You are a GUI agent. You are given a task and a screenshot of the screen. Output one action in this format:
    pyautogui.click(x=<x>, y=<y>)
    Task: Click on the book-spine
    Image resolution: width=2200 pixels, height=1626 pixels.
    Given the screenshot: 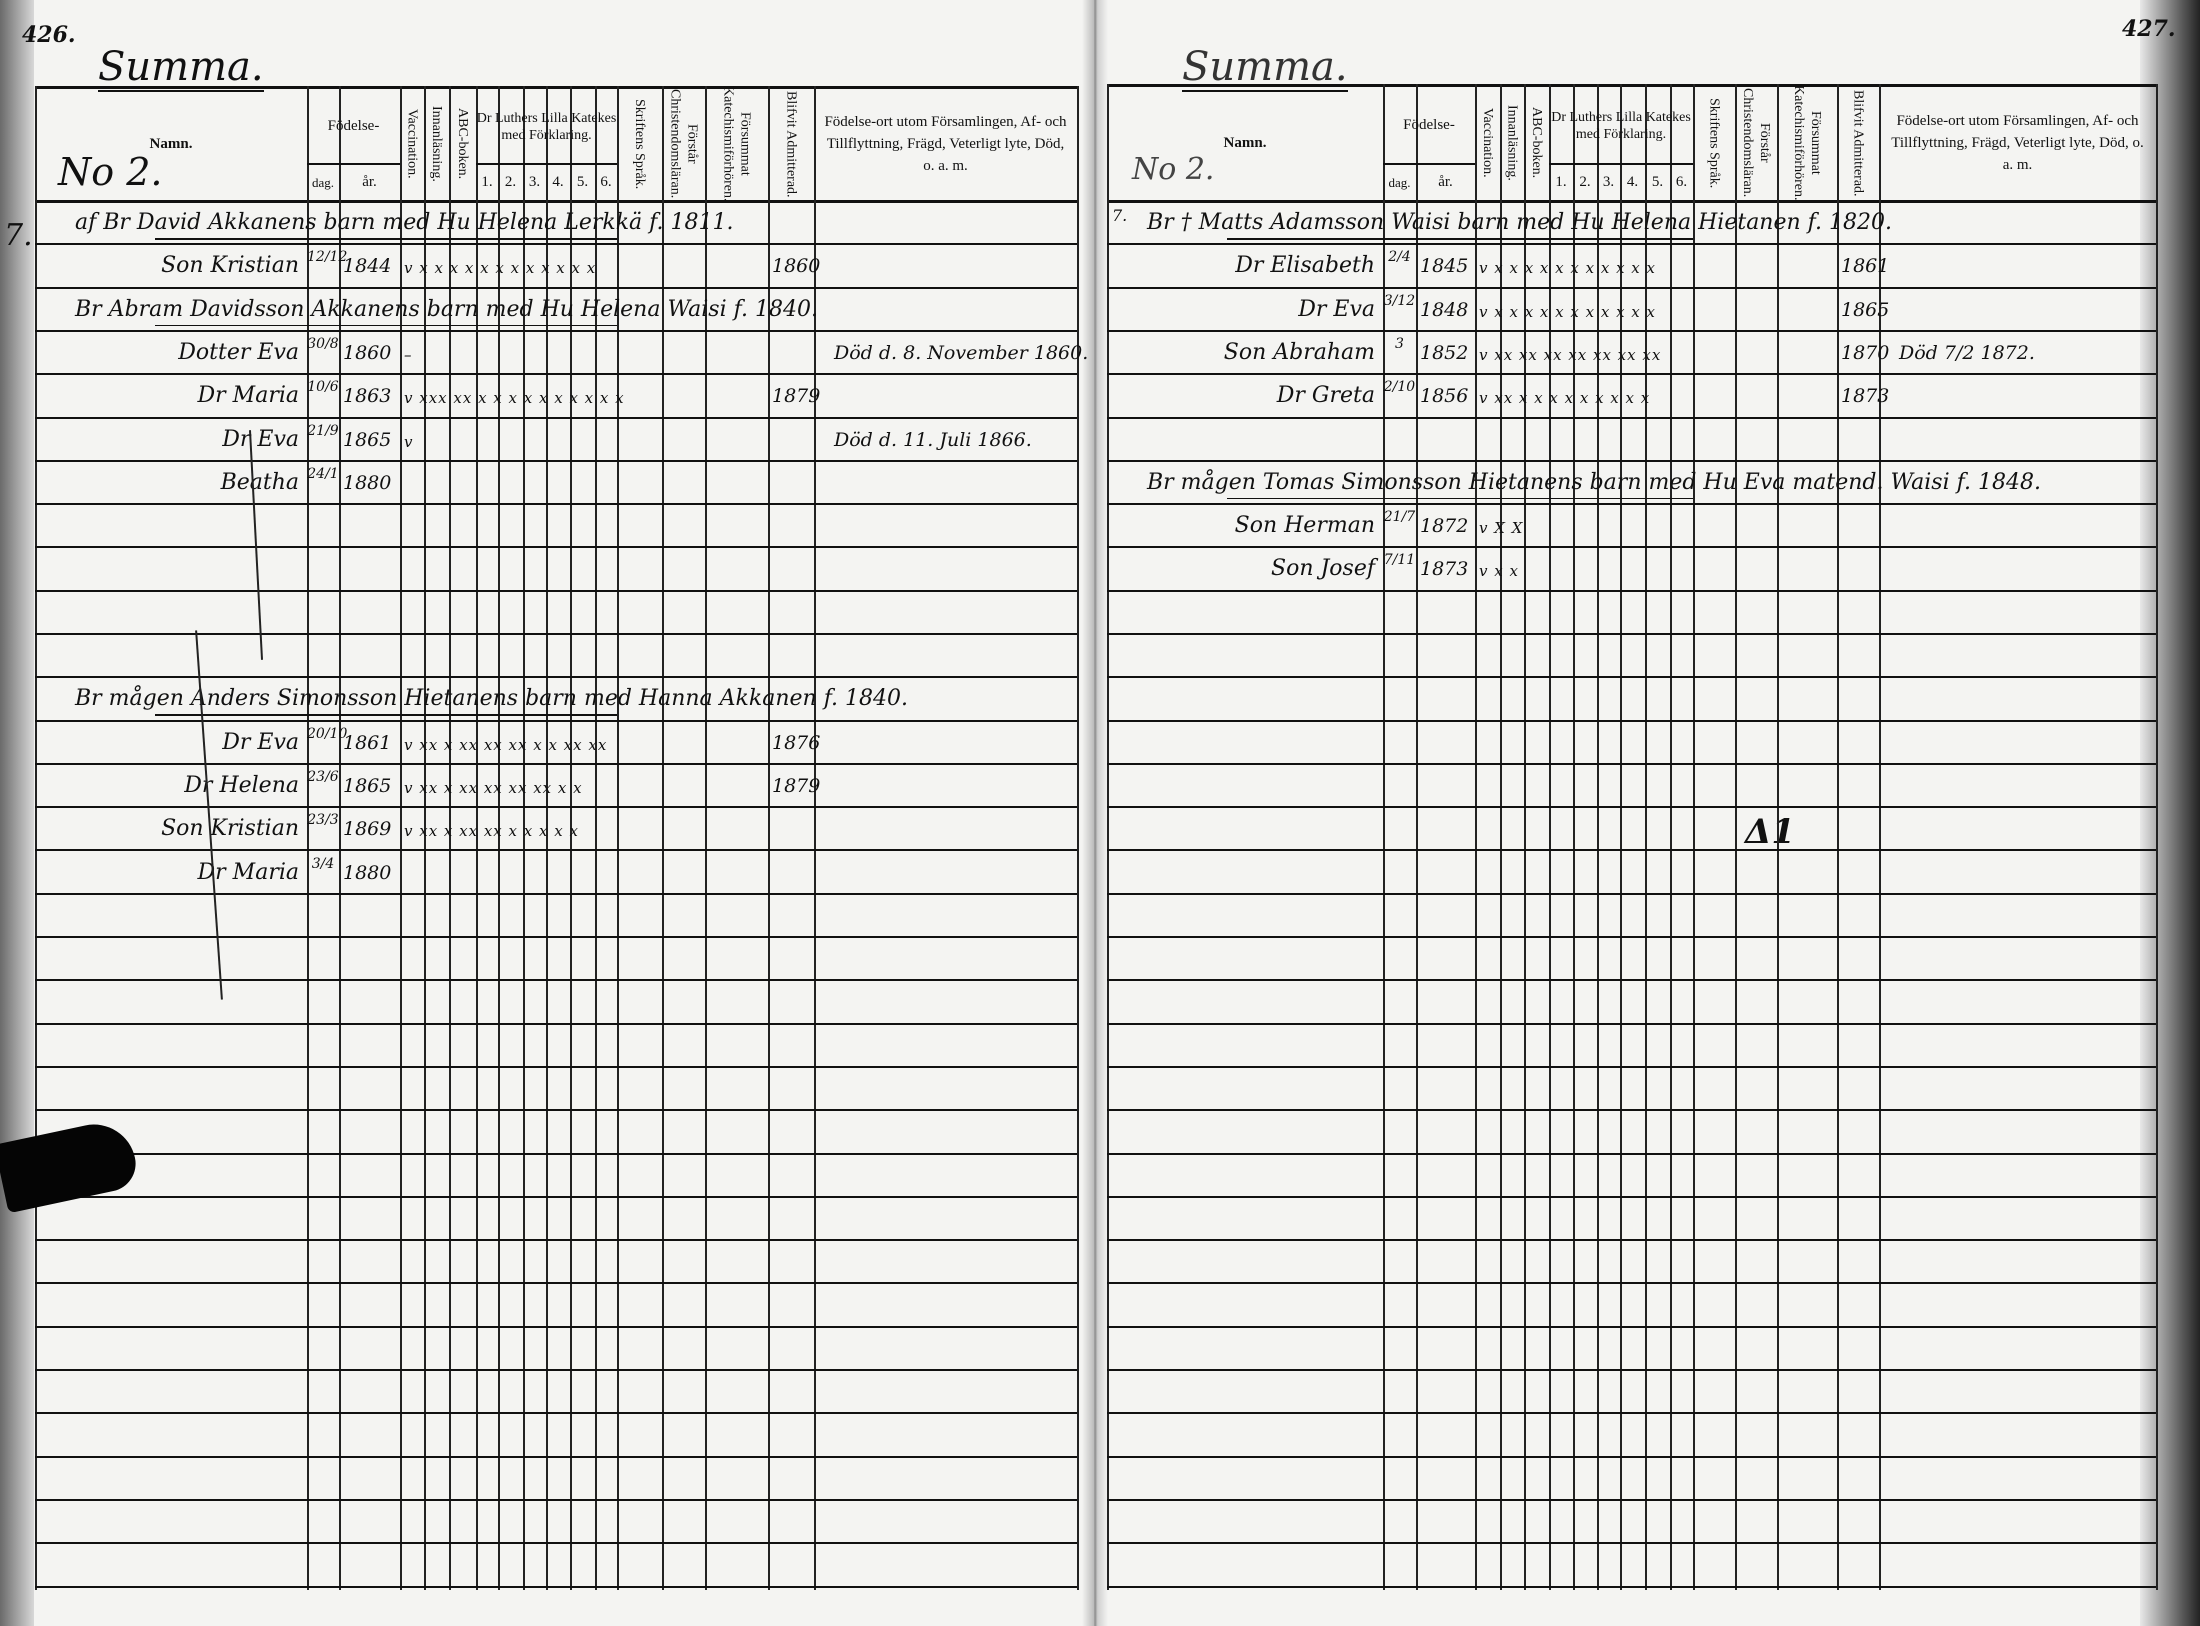 What is the action you would take?
    pyautogui.click(x=1095, y=813)
    